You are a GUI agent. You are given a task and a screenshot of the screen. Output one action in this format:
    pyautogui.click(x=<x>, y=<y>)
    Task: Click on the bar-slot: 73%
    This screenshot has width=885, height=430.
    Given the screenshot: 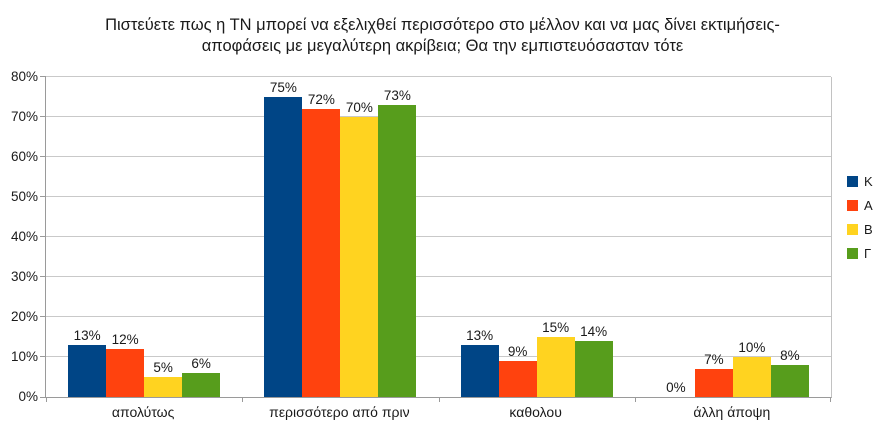 What is the action you would take?
    pyautogui.click(x=397, y=237)
    